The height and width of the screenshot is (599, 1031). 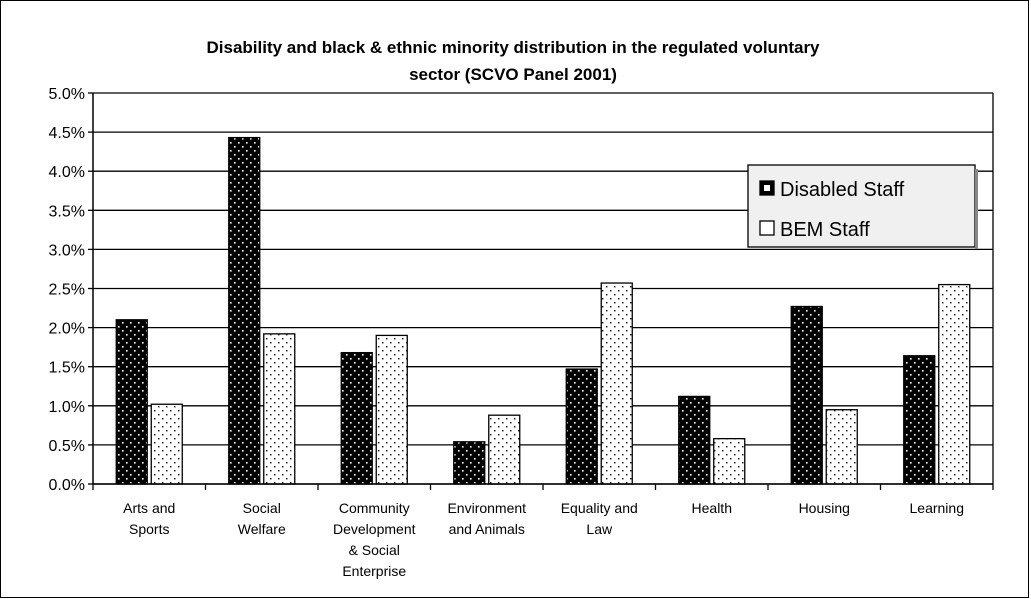 I want to click on x-category-label: Equality and, so click(x=599, y=508).